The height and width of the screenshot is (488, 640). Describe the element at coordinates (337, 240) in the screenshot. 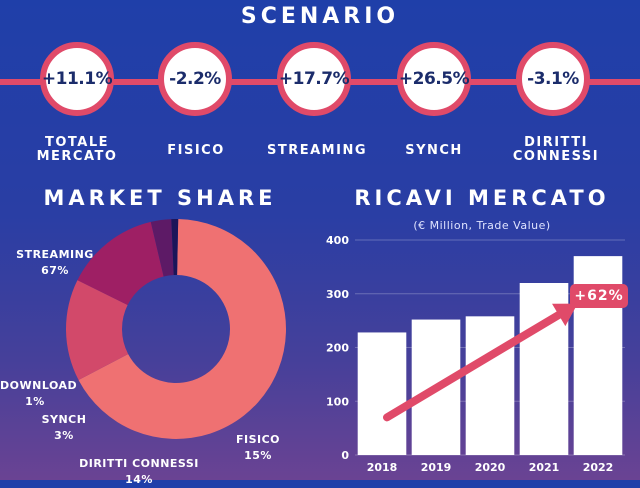

I see `y-tick-400: 400` at that location.